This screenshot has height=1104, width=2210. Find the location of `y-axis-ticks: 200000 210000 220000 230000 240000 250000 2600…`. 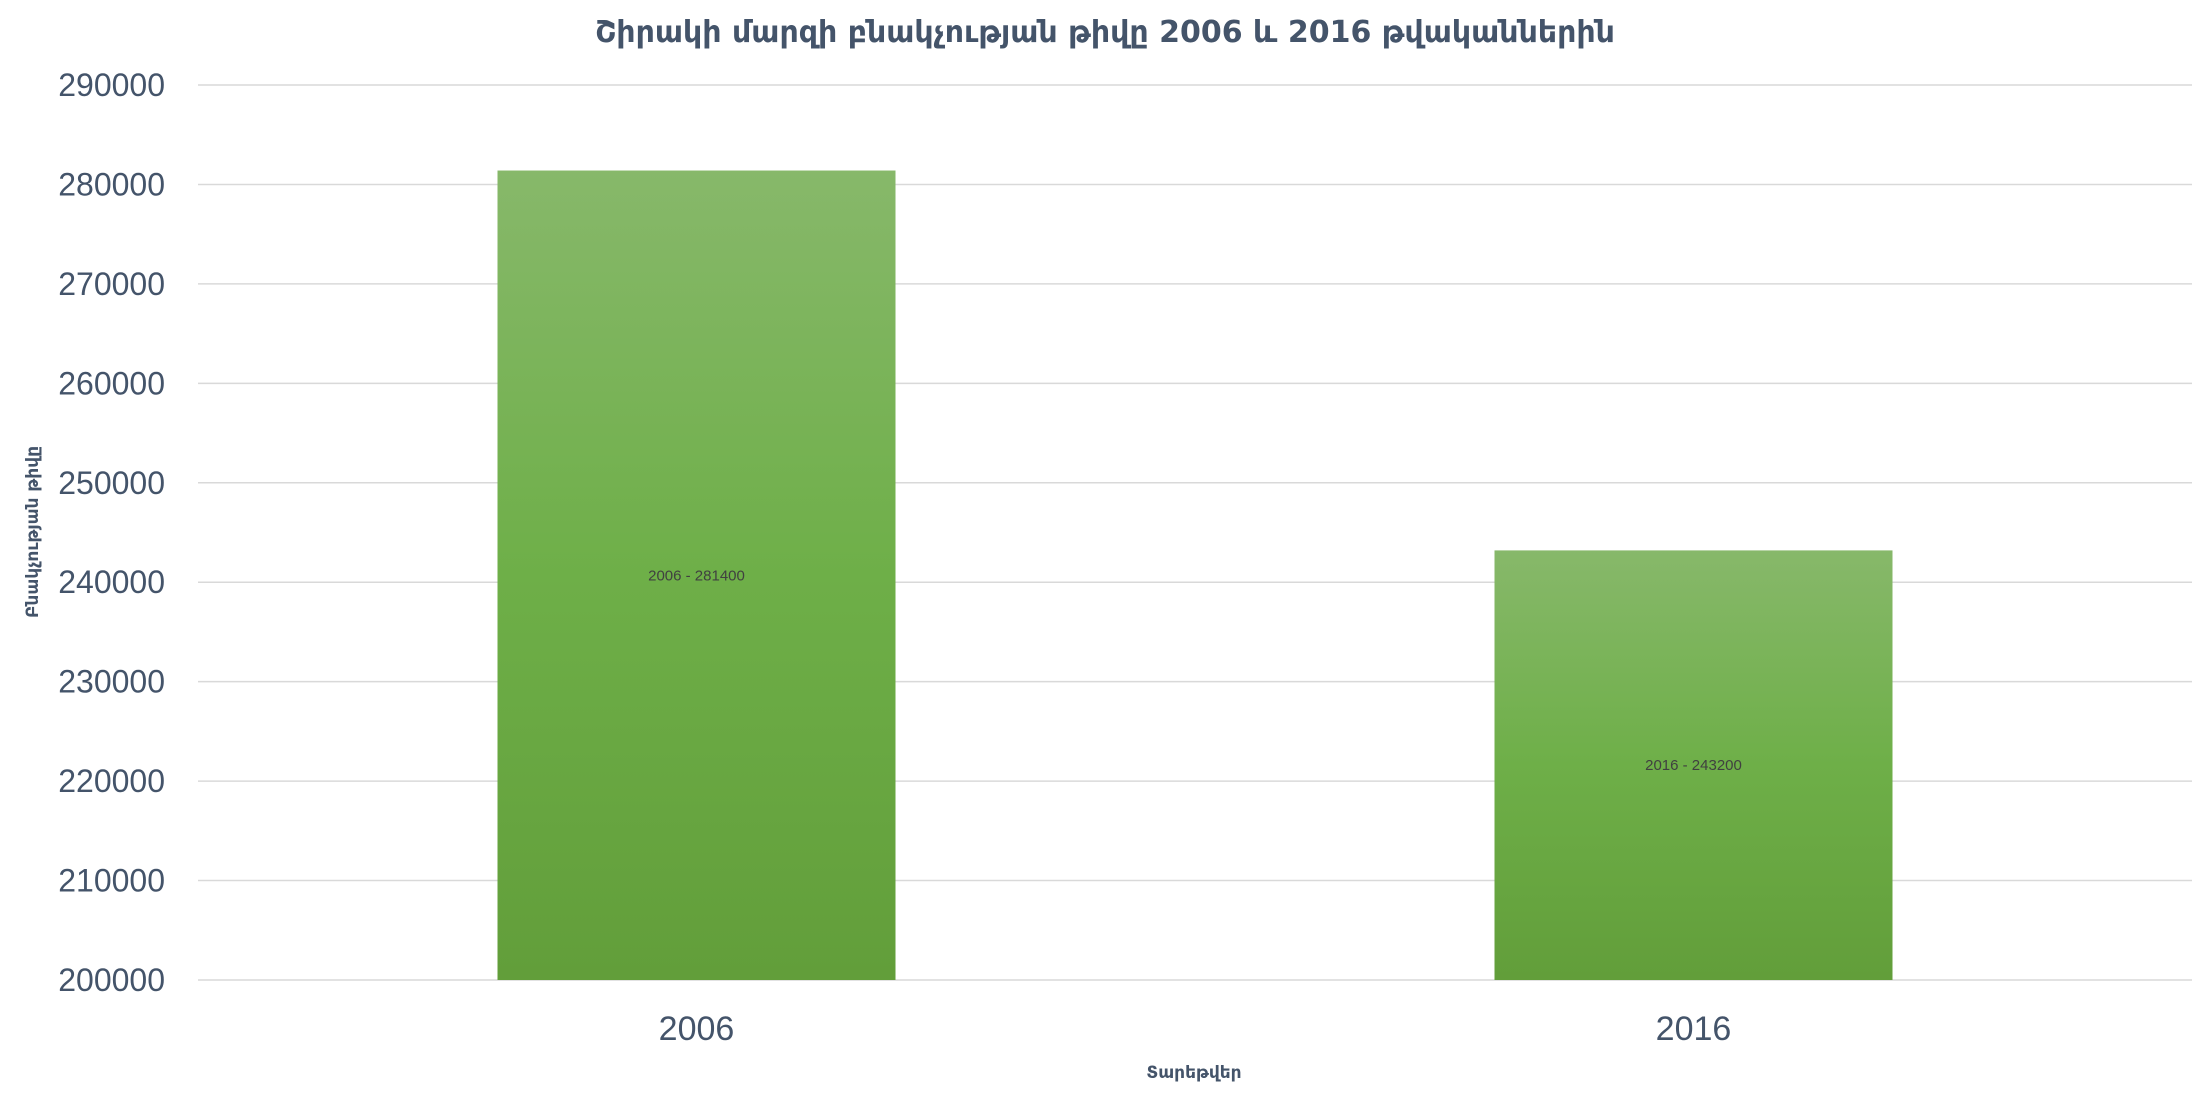

y-axis-ticks: 200000 210000 220000 230000 240000 250000 2600… is located at coordinates (111, 532).